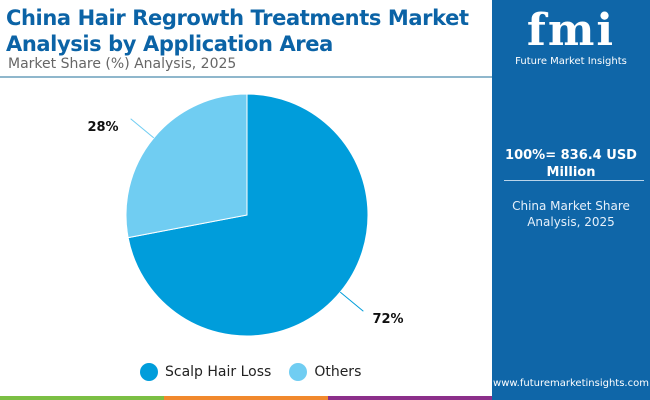 The height and width of the screenshot is (400, 650). I want to click on logo-name: Future Market Insights, so click(571, 61).